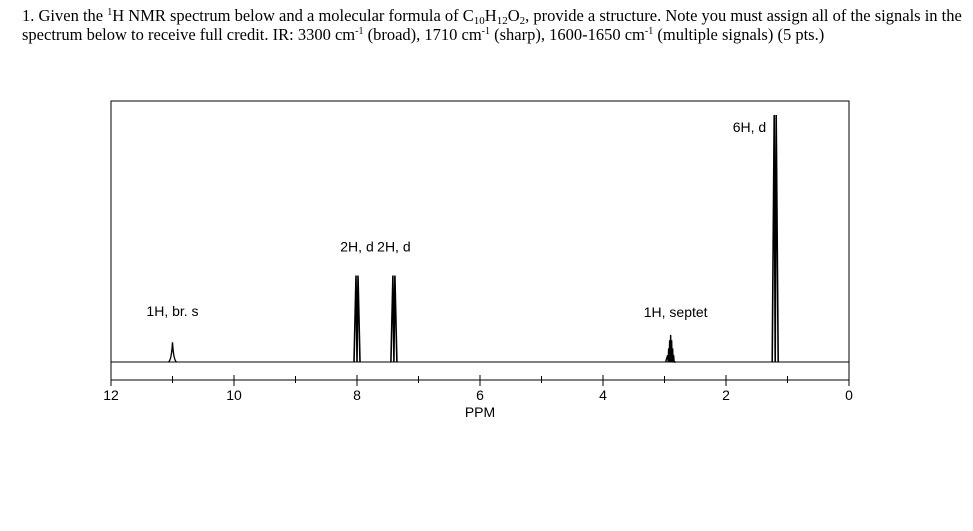  What do you see at coordinates (172, 311) in the screenshot?
I see `peak-label: 1H, br. s` at bounding box center [172, 311].